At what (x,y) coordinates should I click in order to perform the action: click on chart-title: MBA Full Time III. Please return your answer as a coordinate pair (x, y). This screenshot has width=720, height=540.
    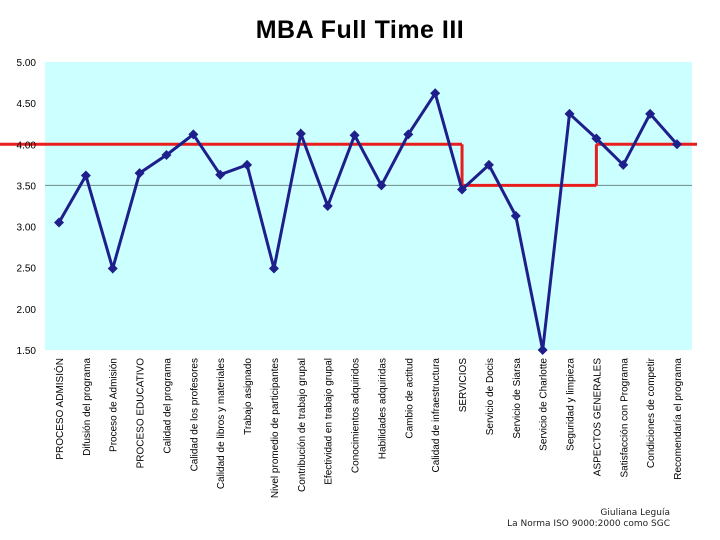
    Looking at the image, I should click on (360, 30).